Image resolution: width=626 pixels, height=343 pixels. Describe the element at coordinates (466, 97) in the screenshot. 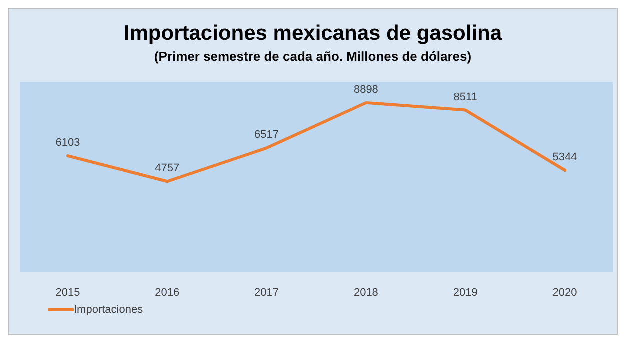

I see `data-label: 8511` at that location.